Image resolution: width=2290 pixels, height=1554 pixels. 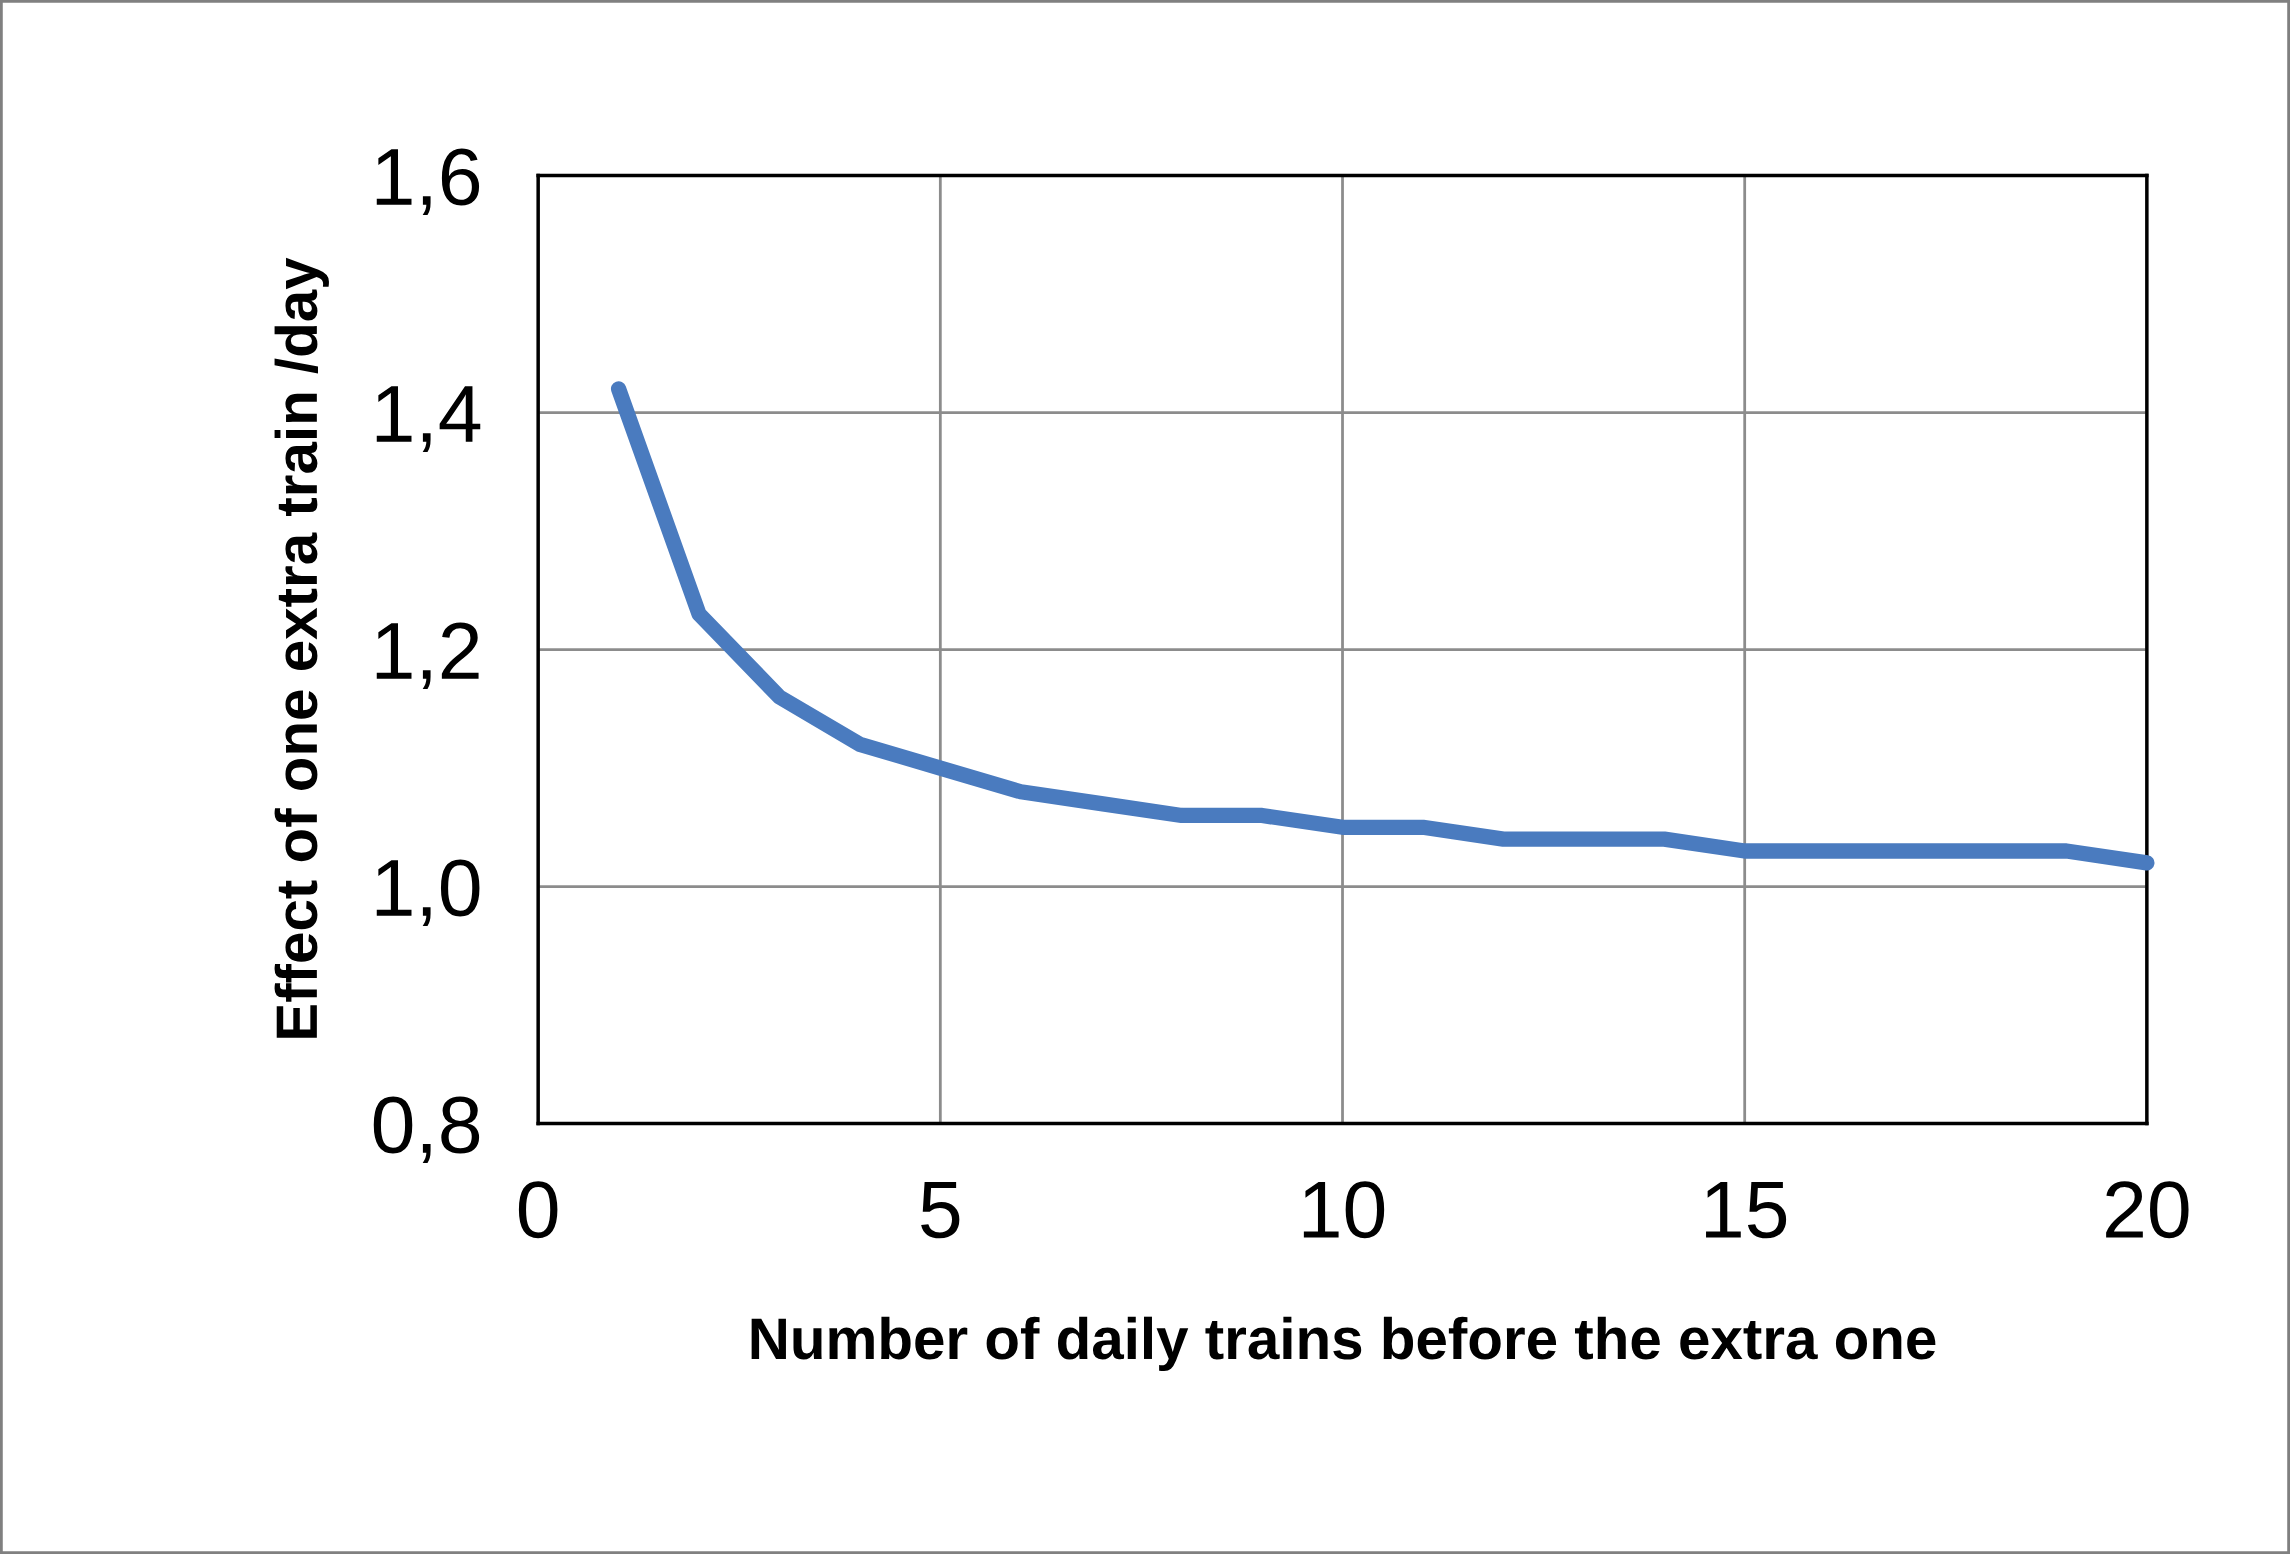 I want to click on x-tick-label: 10, so click(x=1344, y=1210).